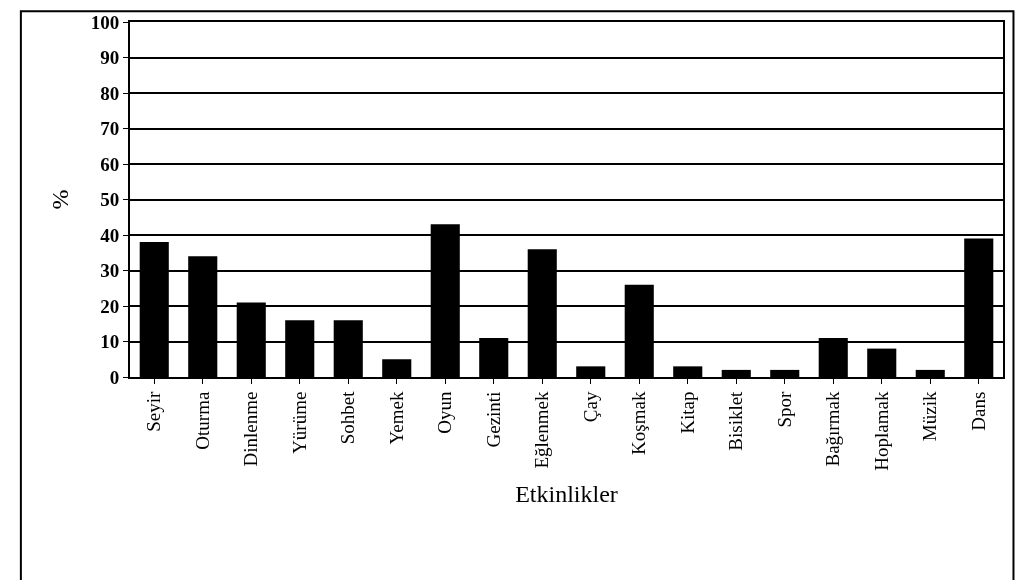  What do you see at coordinates (978, 411) in the screenshot?
I see `x-tick-label: Dans` at bounding box center [978, 411].